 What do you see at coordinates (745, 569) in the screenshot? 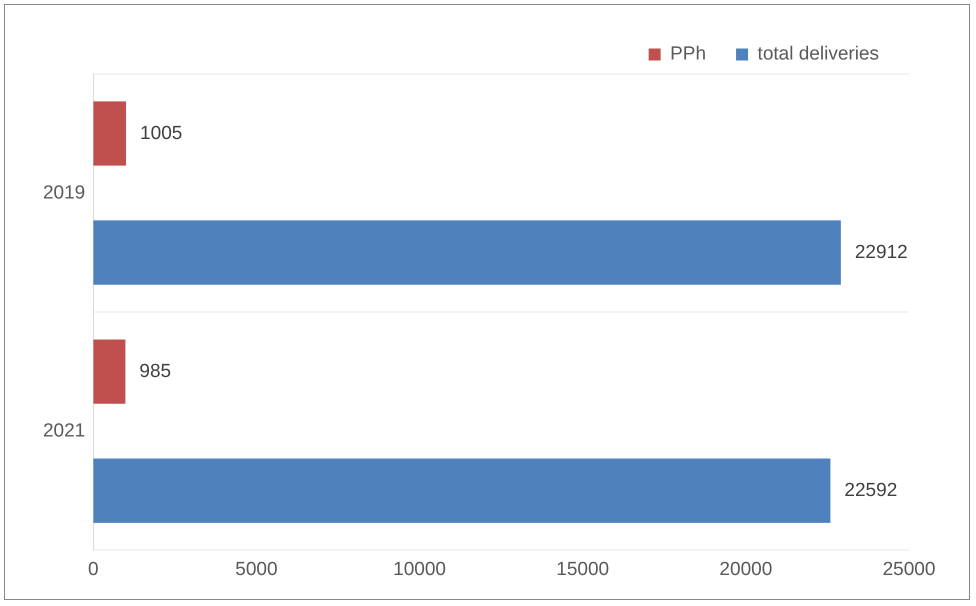
I see `x-tick-label: 20000` at bounding box center [745, 569].